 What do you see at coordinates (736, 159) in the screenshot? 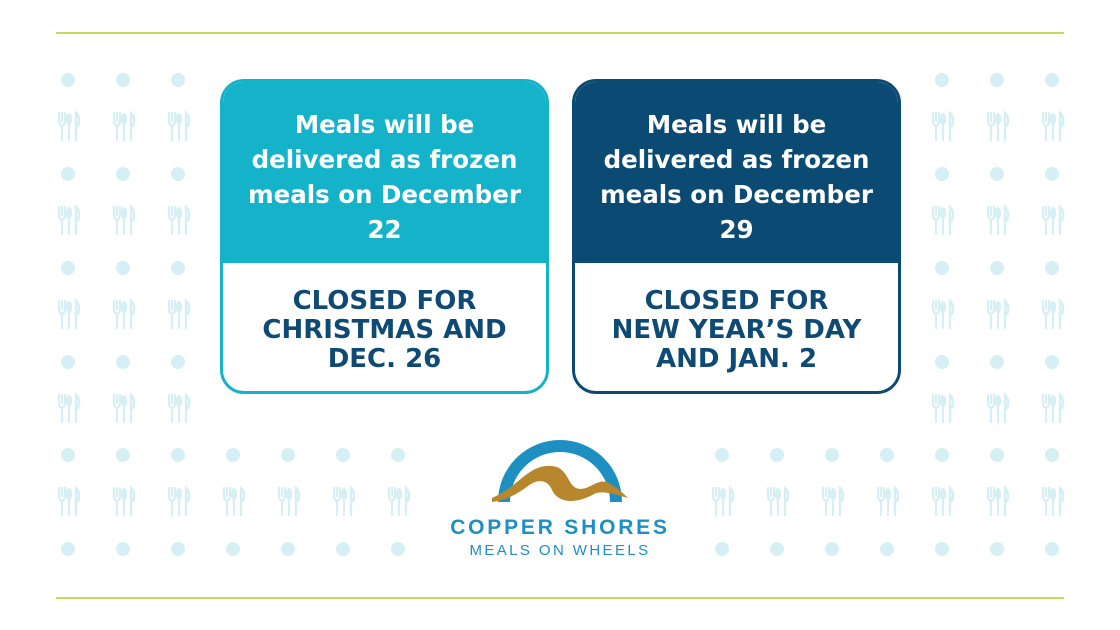
I see `card-heading-line: delivered as frozen` at bounding box center [736, 159].